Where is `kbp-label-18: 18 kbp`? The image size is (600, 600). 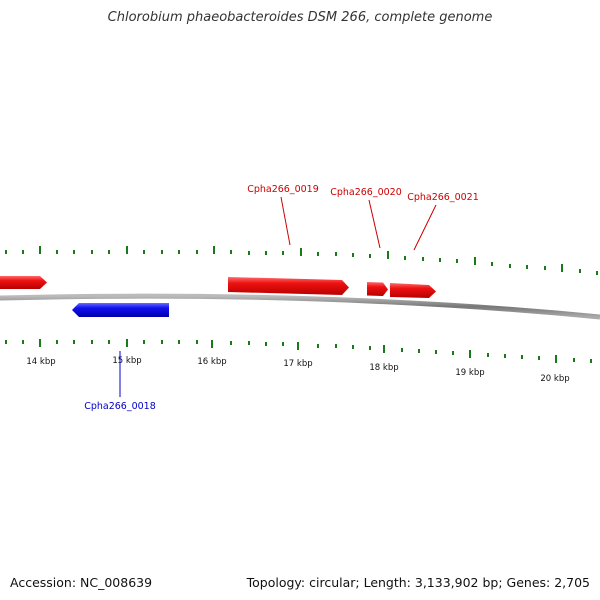
kbp-label-18: 18 kbp is located at coordinates (383, 368).